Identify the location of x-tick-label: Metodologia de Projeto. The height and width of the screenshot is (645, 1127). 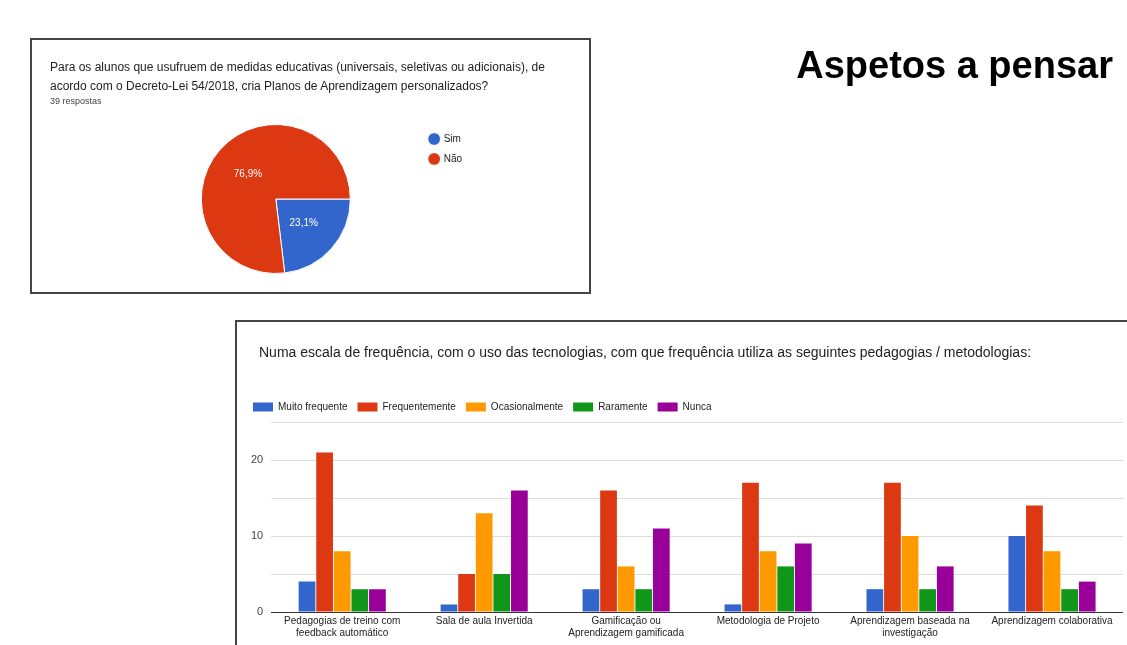
(768, 620).